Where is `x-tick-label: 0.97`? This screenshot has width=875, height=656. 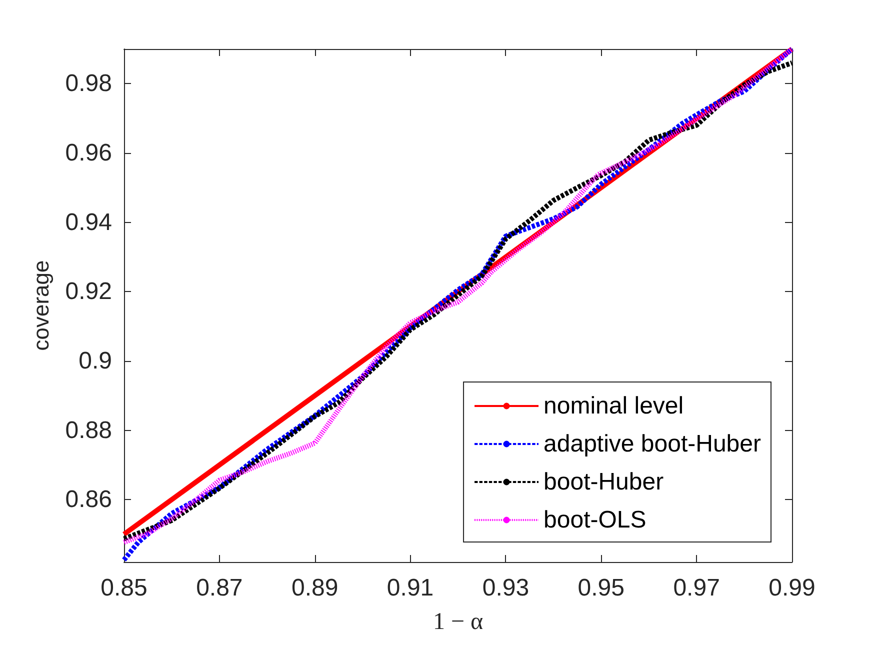 x-tick-label: 0.97 is located at coordinates (696, 588).